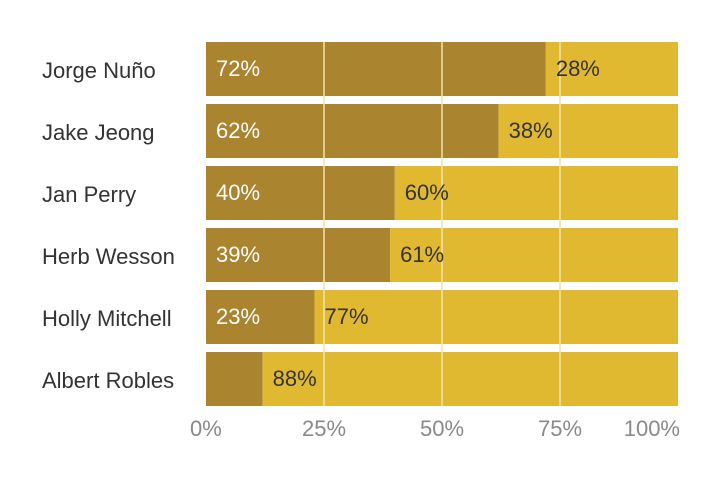 This screenshot has width=720, height=482. I want to click on data-label: 77%, so click(347, 316).